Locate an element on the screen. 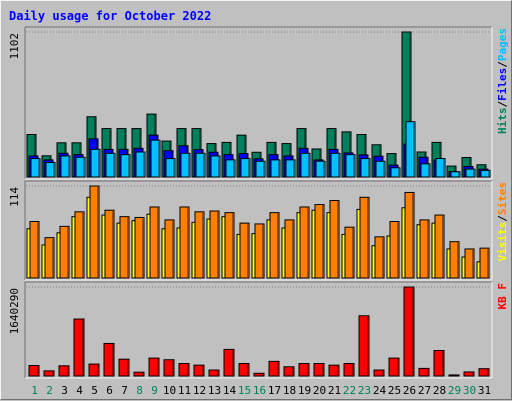 Image resolution: width=512 pixels, height=401 pixels. day-label: 20 is located at coordinates (319, 390).